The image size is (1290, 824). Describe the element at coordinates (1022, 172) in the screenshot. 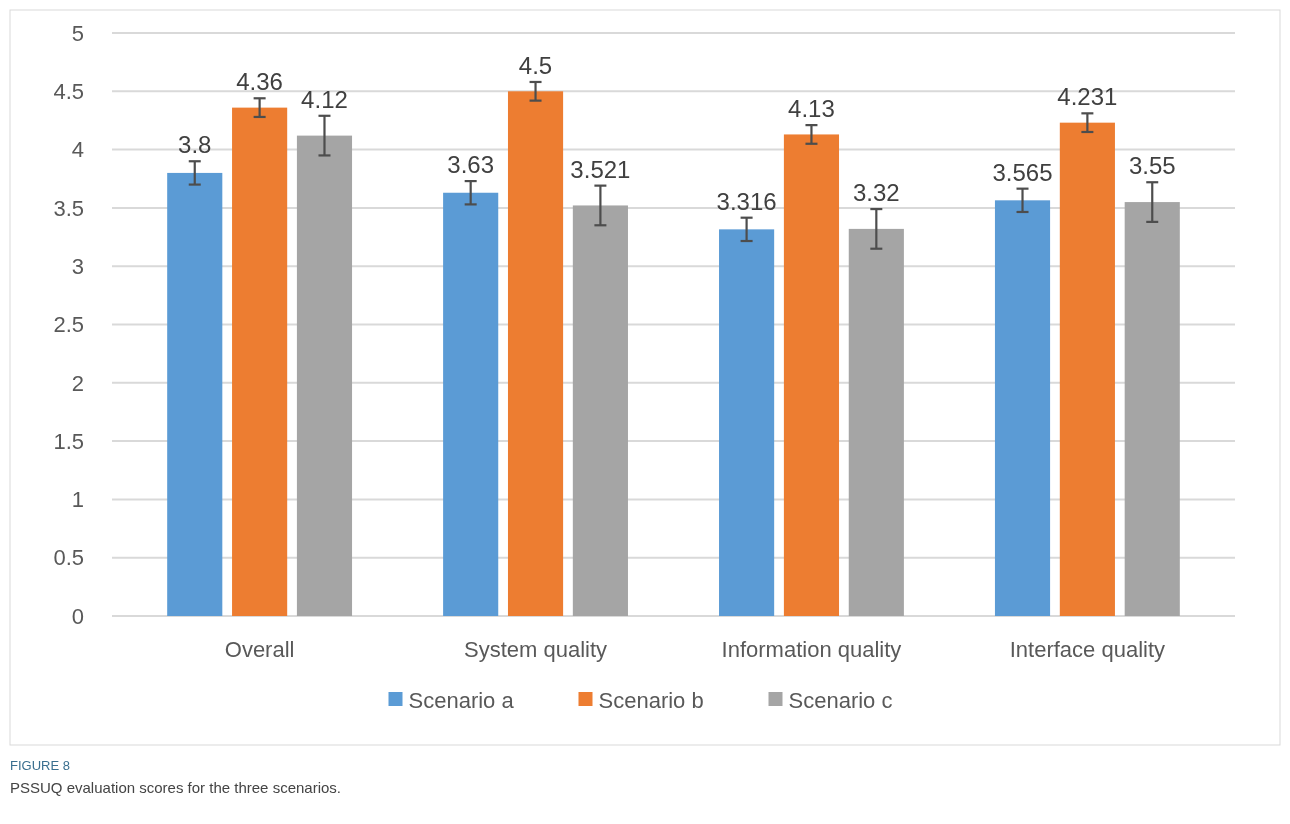

I see `data-label: 3.565` at that location.